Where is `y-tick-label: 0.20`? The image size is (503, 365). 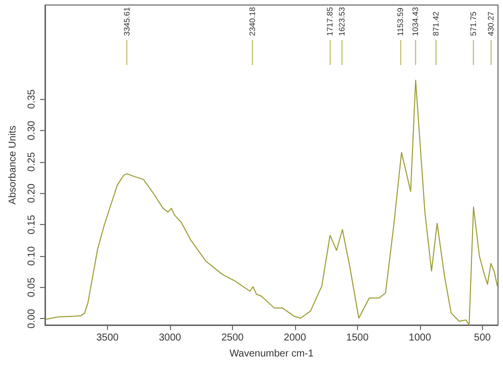 y-tick-label: 0.20 is located at coordinates (32, 193).